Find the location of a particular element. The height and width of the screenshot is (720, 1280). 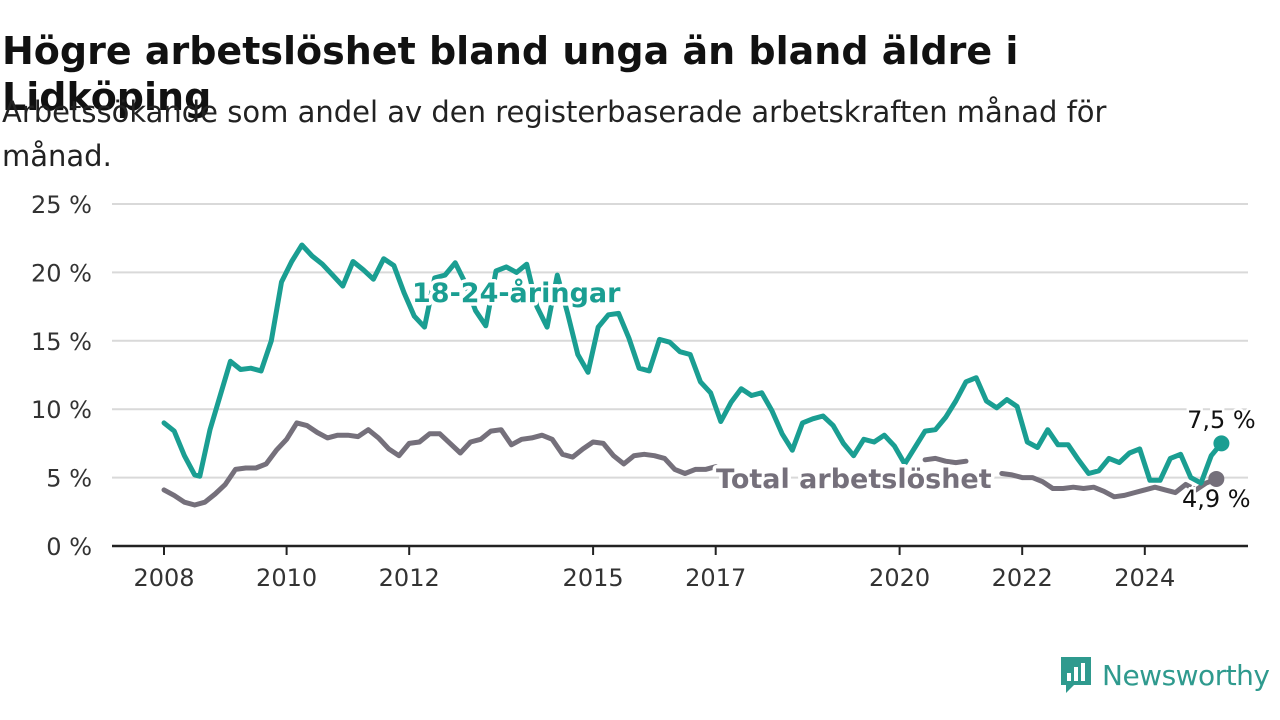

x-tick-label: 2010 is located at coordinates (286, 578).